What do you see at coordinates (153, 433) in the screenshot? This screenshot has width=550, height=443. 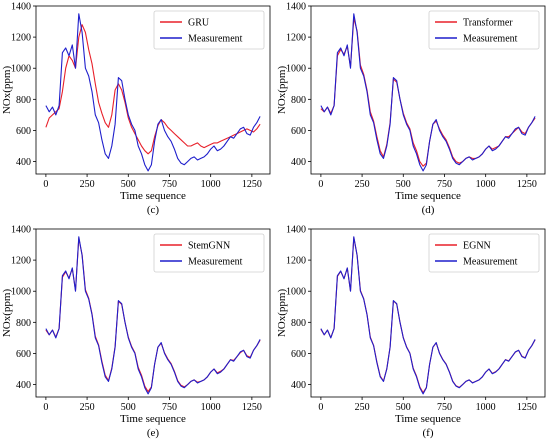 I see `panel-caption: (e)` at bounding box center [153, 433].